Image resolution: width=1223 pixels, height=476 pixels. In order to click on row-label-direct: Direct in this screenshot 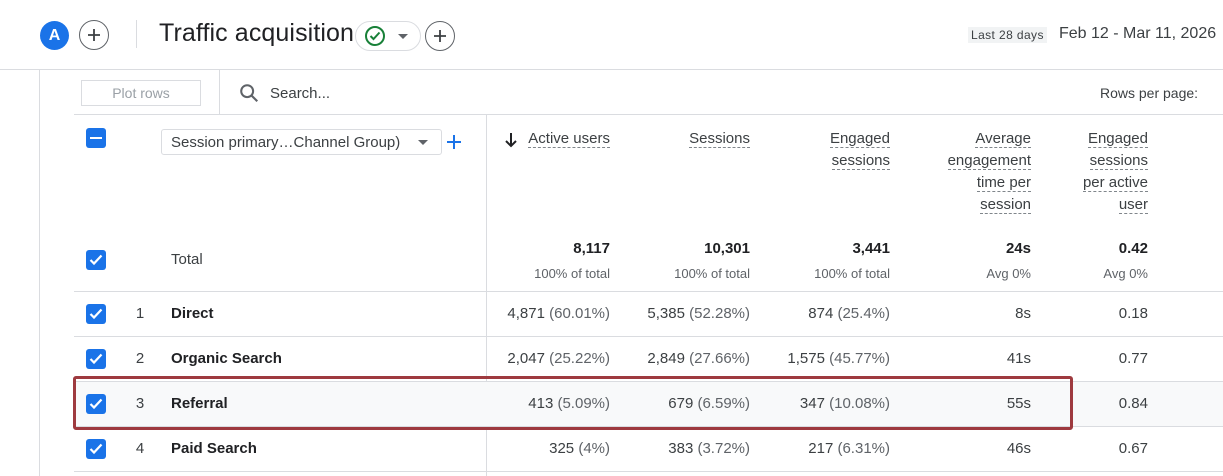, I will do `click(192, 313)`.